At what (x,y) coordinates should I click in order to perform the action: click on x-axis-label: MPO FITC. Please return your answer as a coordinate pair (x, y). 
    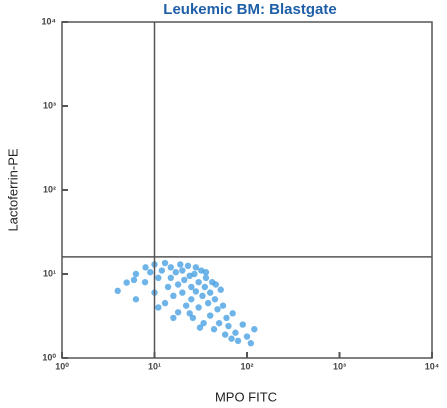
    Looking at the image, I should click on (246, 396).